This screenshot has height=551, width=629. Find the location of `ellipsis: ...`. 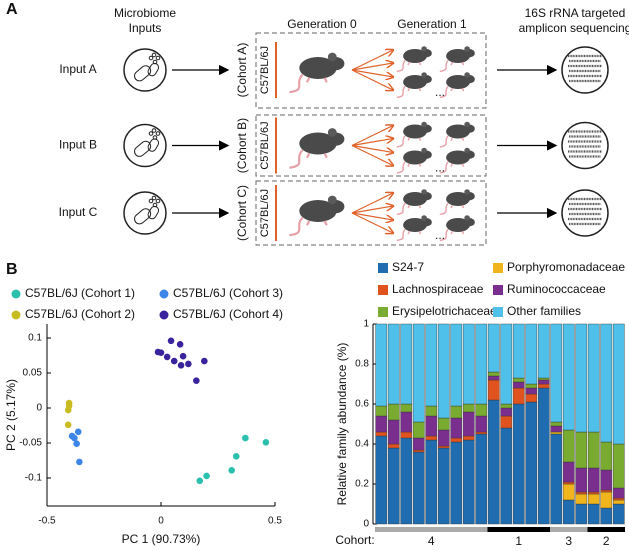

ellipsis: ... is located at coordinates (440, 168).